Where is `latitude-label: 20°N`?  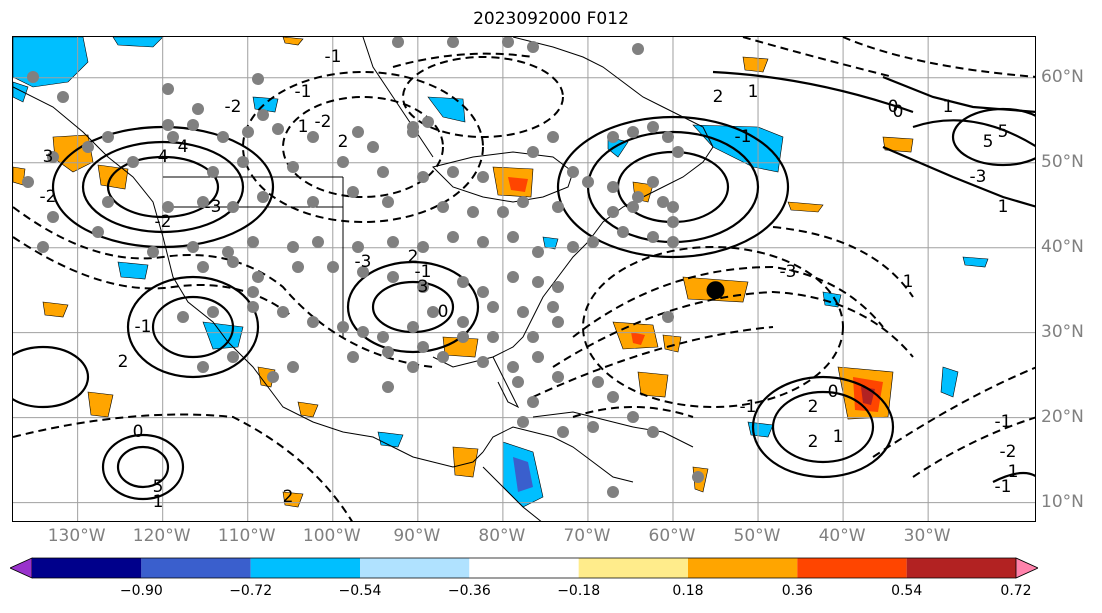 latitude-label: 20°N is located at coordinates (1062, 416).